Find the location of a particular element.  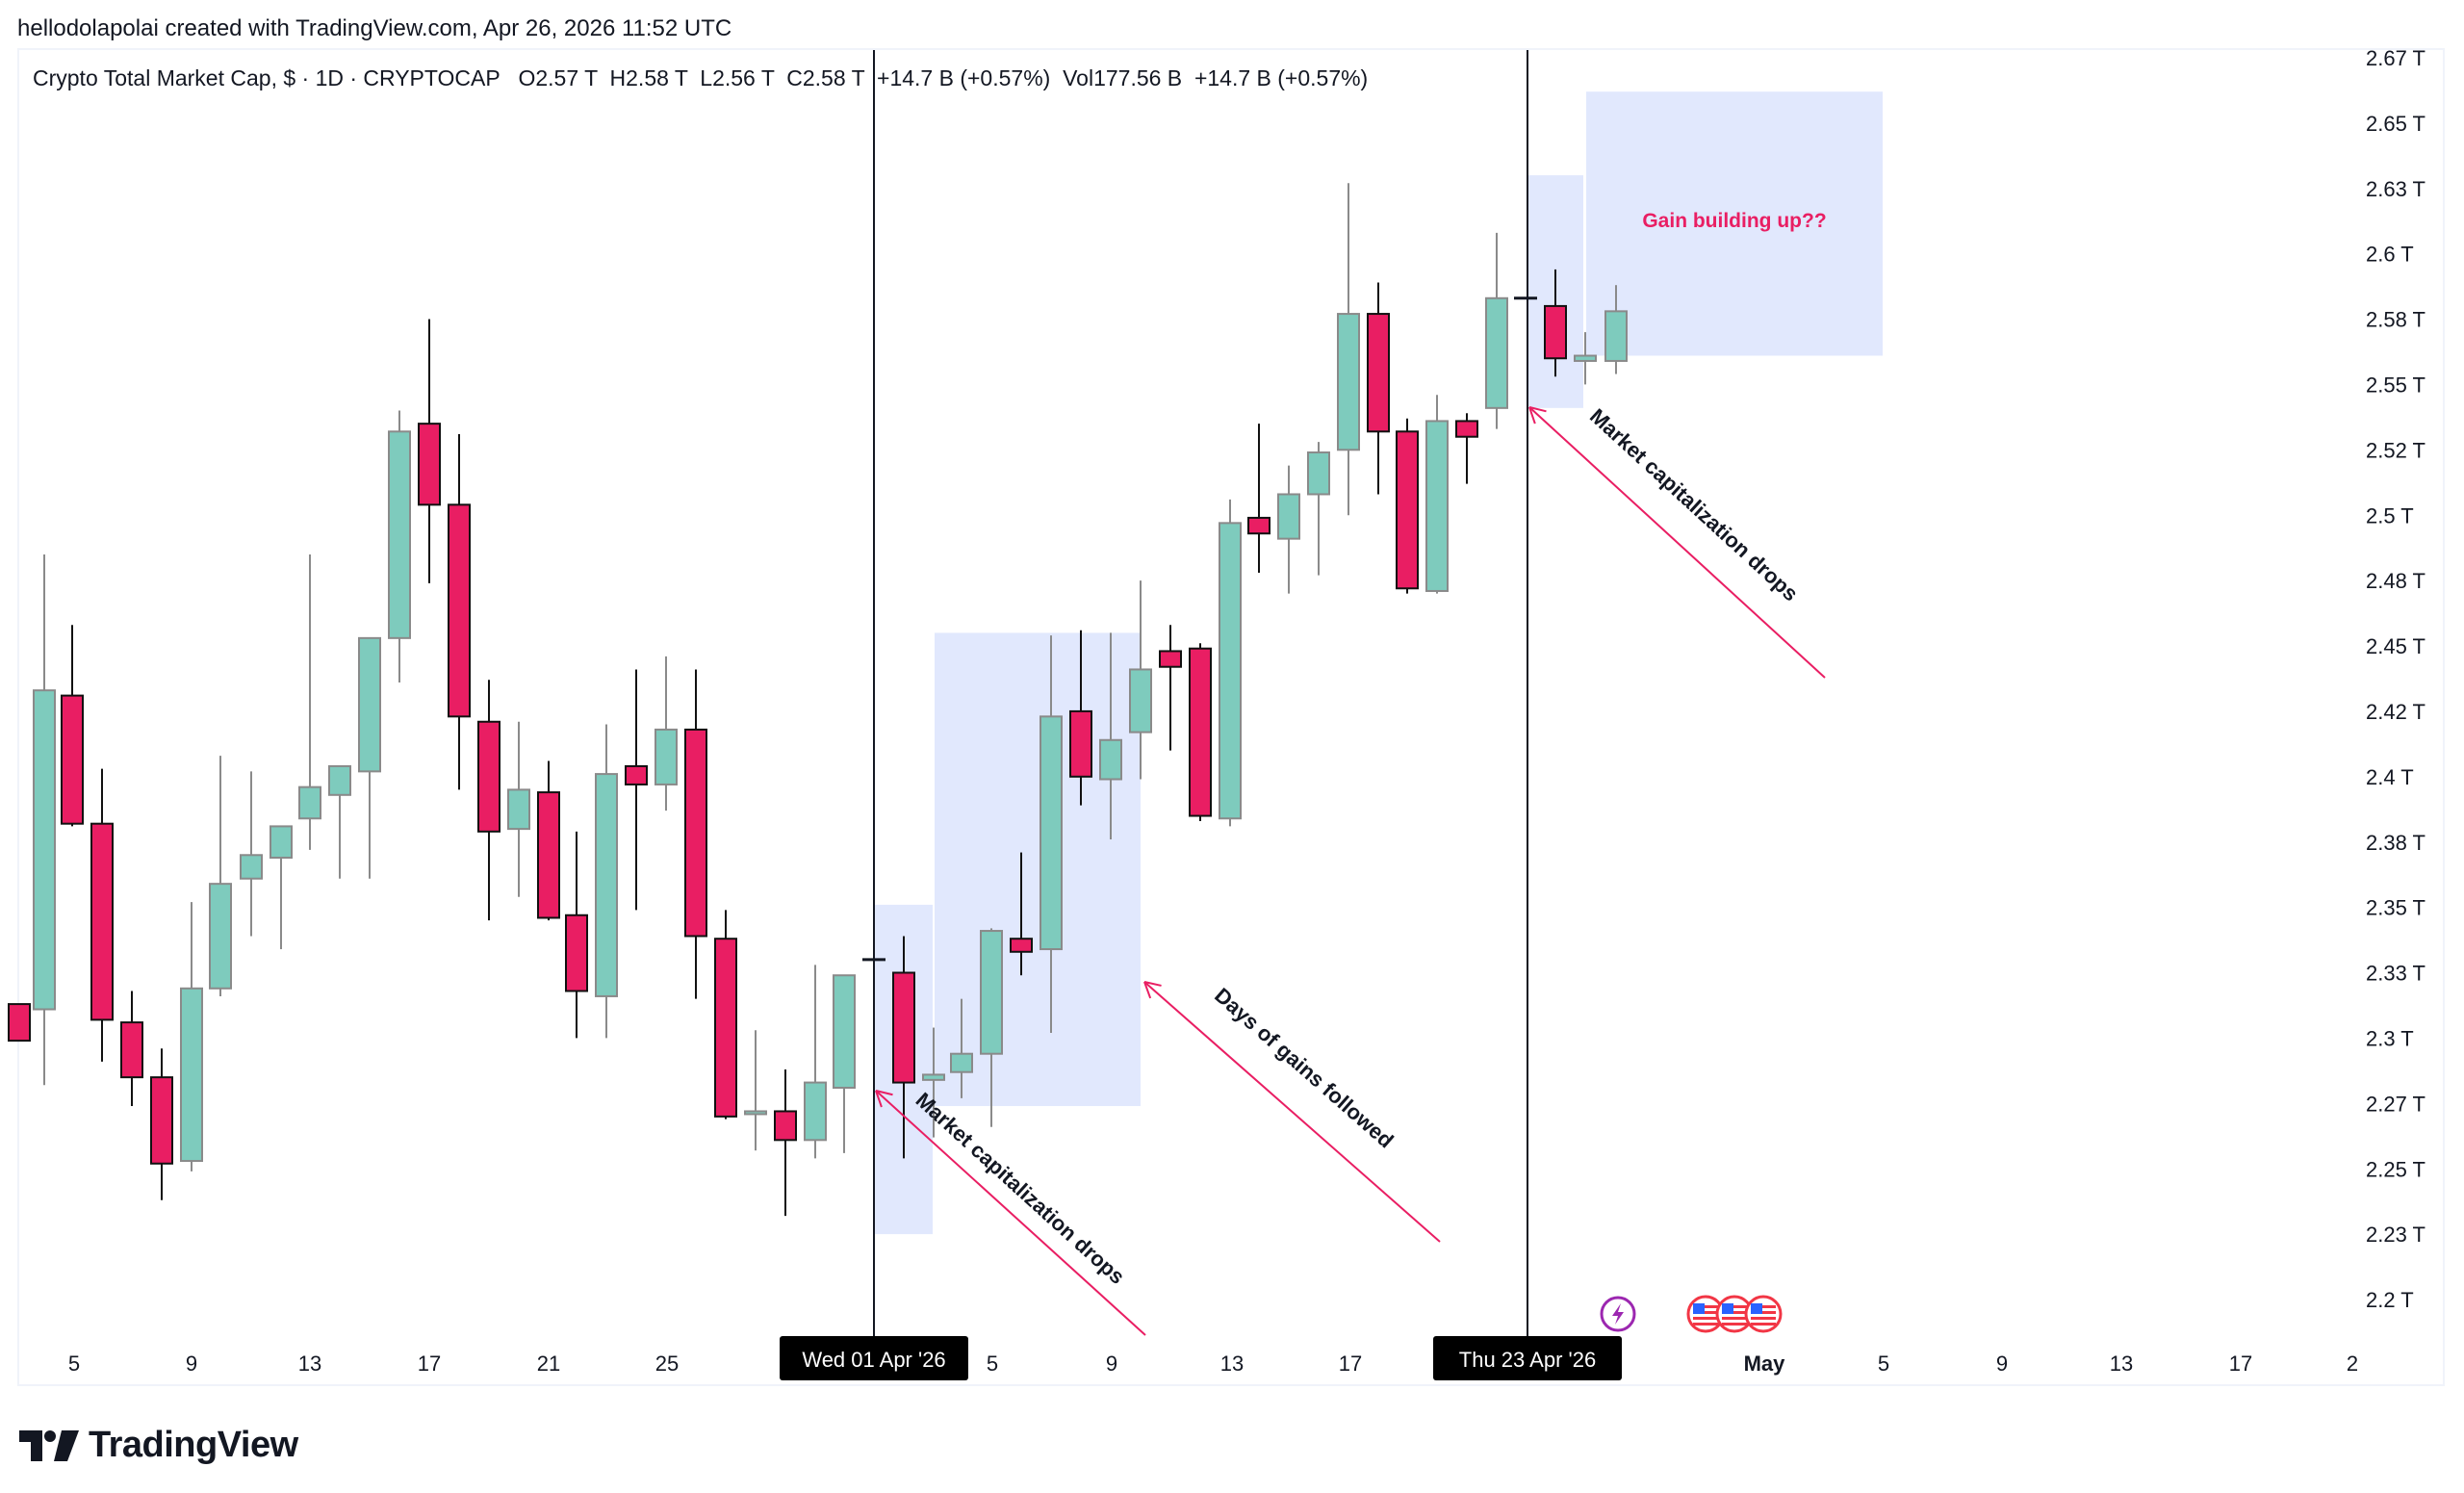

price-markers is located at coordinates (1199, 629).